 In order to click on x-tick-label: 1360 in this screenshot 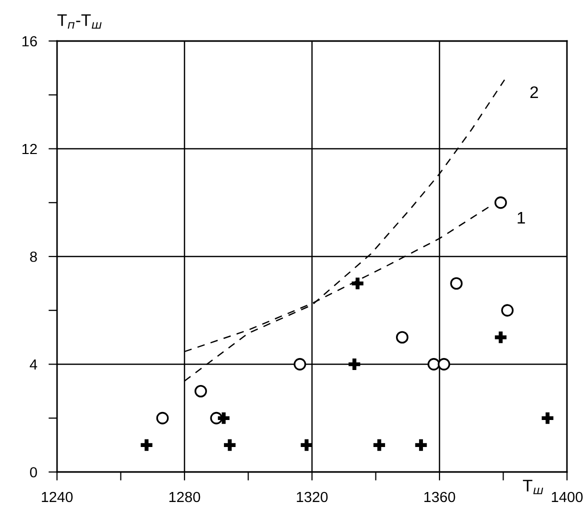, I will do `click(440, 497)`.